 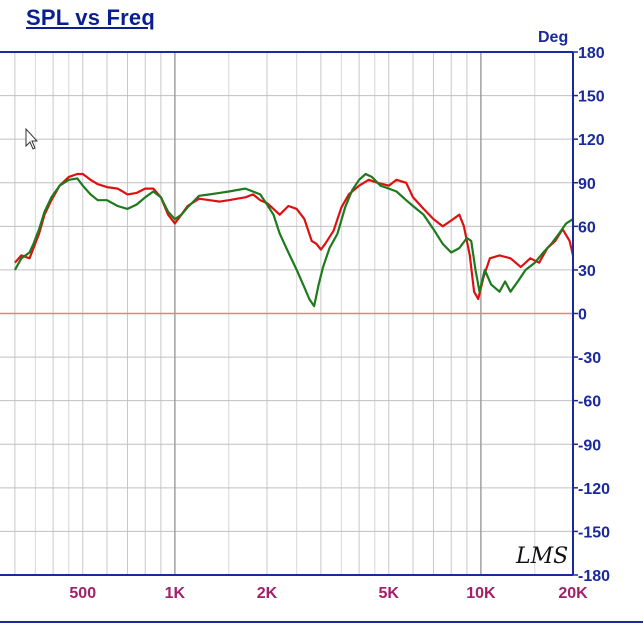 What do you see at coordinates (175, 593) in the screenshot?
I see `x-tick-label: 1K` at bounding box center [175, 593].